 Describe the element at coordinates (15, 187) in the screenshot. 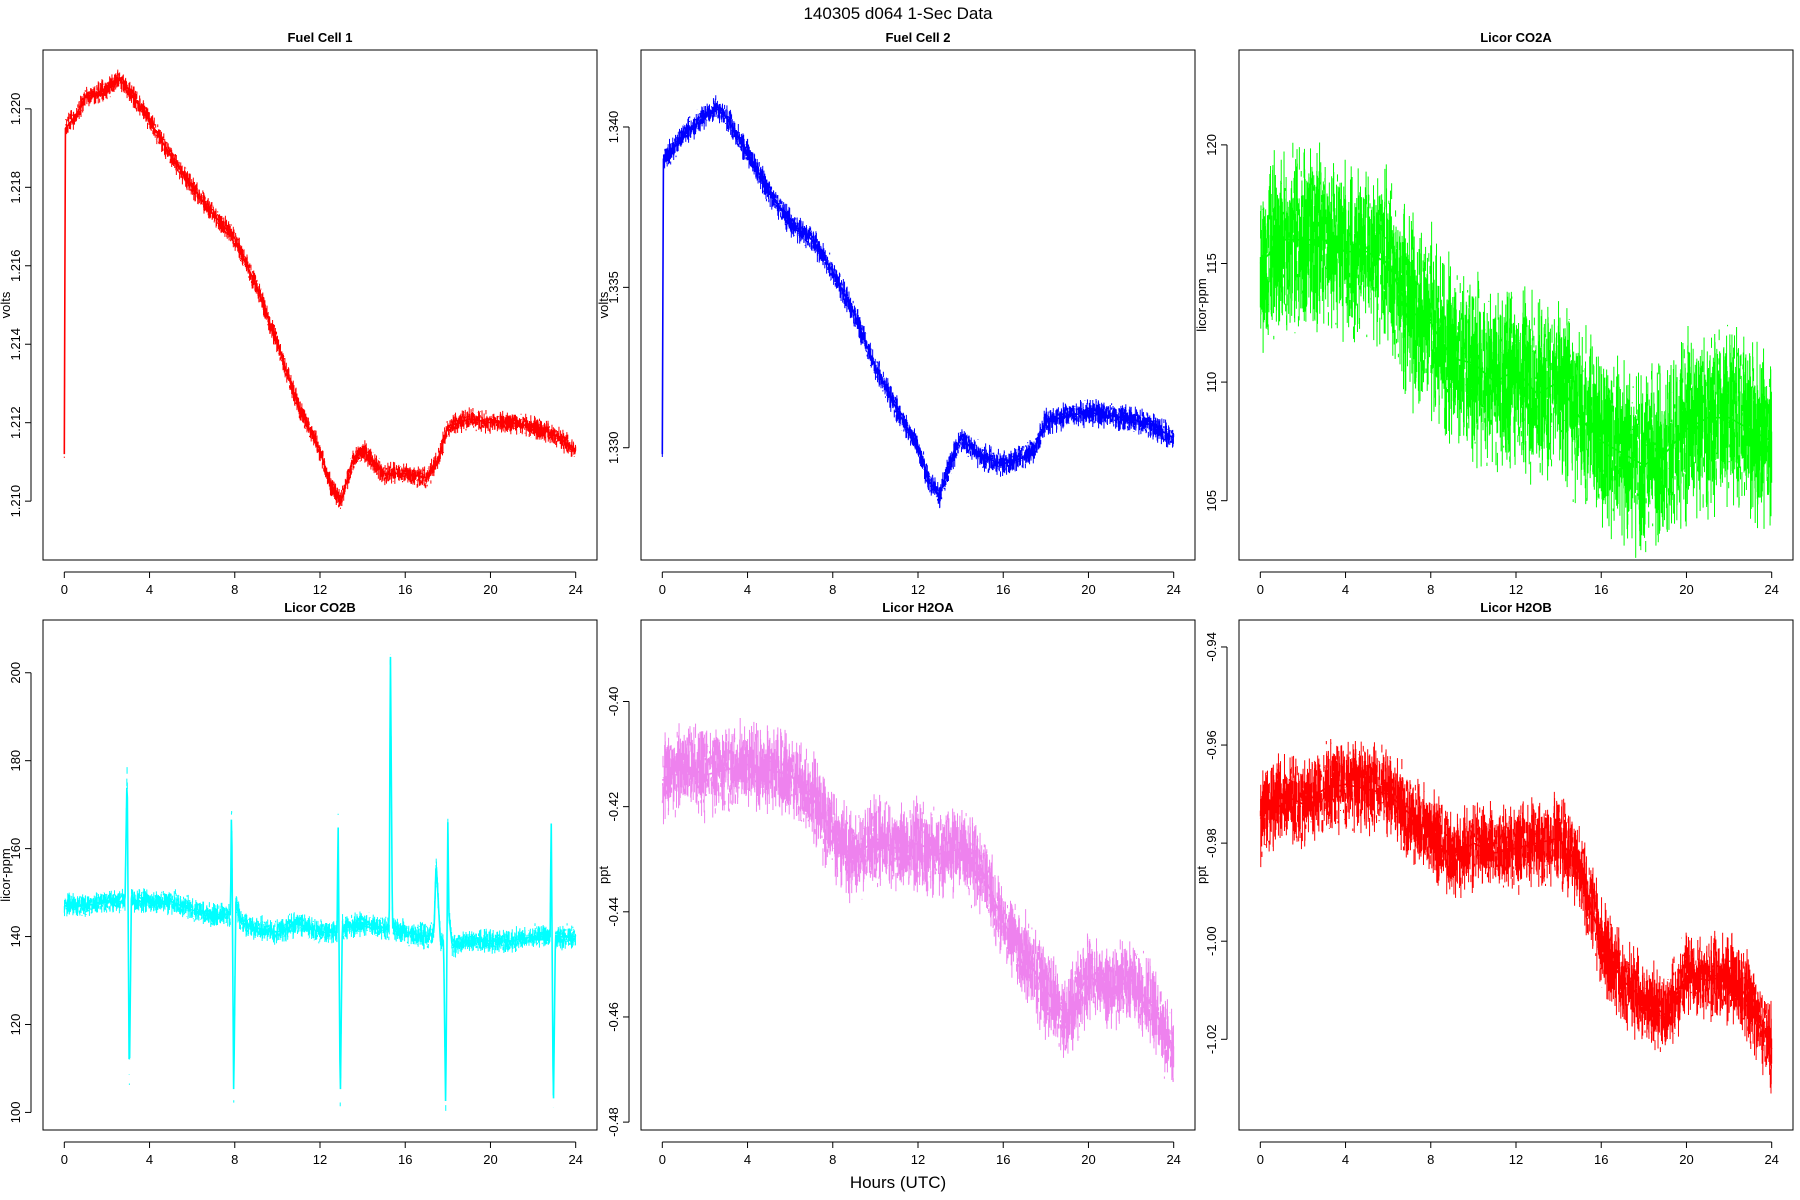

I see `y-tick-label: 1.218` at that location.